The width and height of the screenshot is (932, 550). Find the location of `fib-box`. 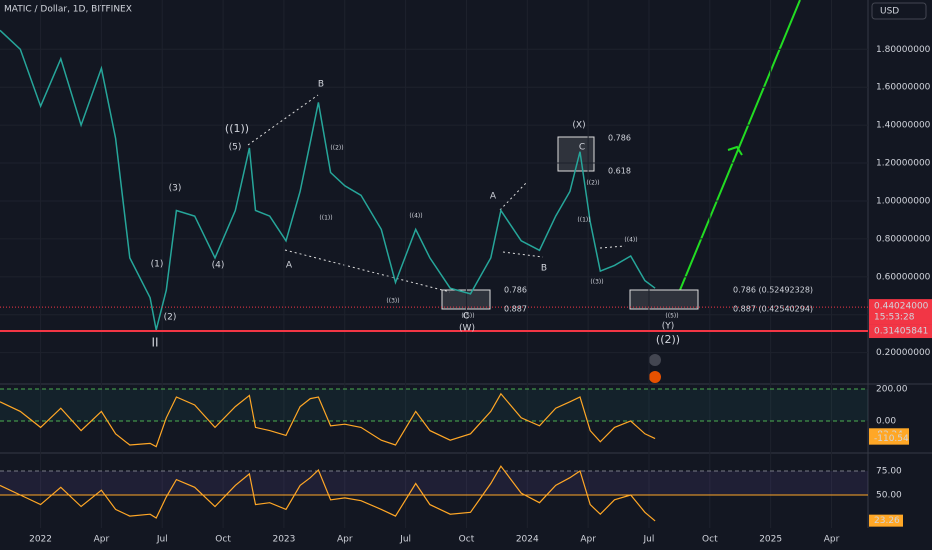

fib-box is located at coordinates (664, 299).